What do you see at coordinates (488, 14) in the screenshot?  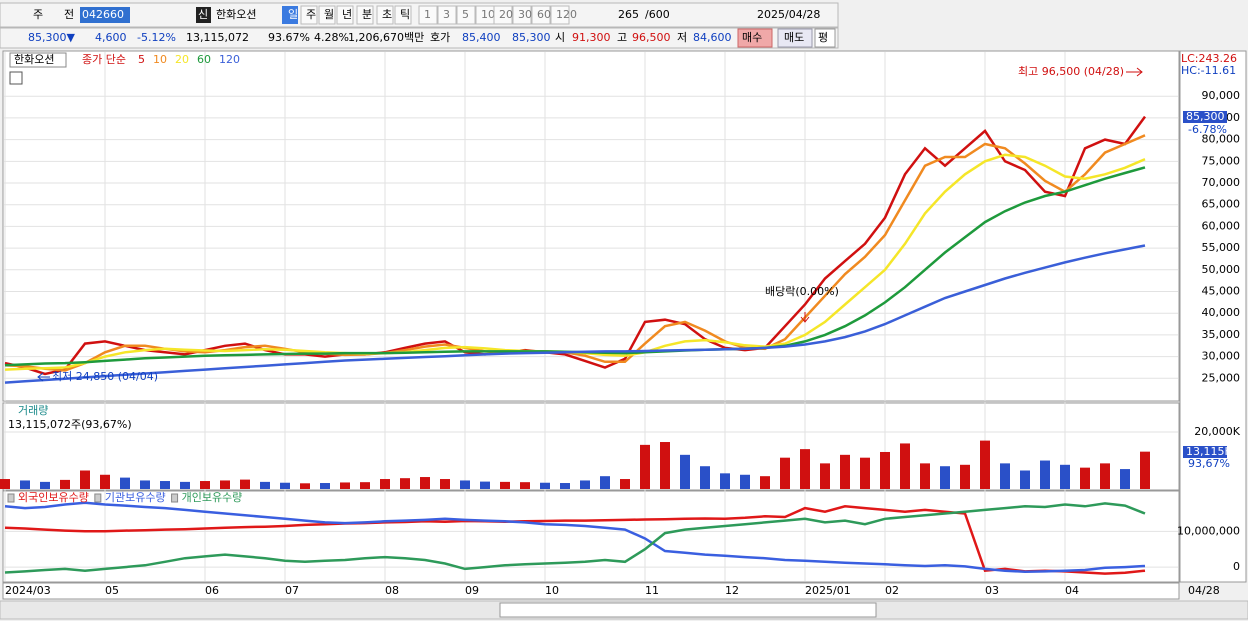 I see `toolbar-item: 10` at bounding box center [488, 14].